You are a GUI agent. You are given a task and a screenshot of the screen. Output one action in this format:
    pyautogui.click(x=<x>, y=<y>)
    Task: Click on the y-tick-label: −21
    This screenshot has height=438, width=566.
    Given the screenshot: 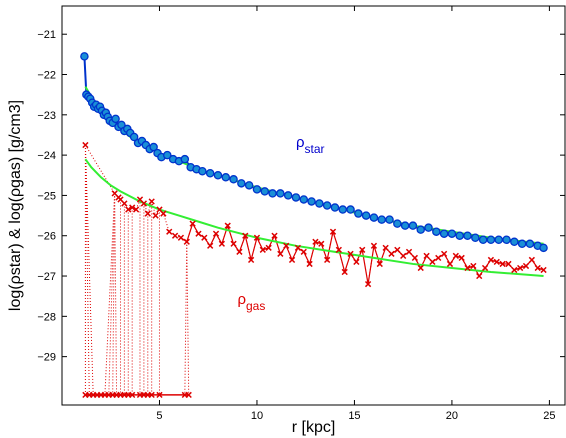 What is the action you would take?
    pyautogui.click(x=46, y=35)
    